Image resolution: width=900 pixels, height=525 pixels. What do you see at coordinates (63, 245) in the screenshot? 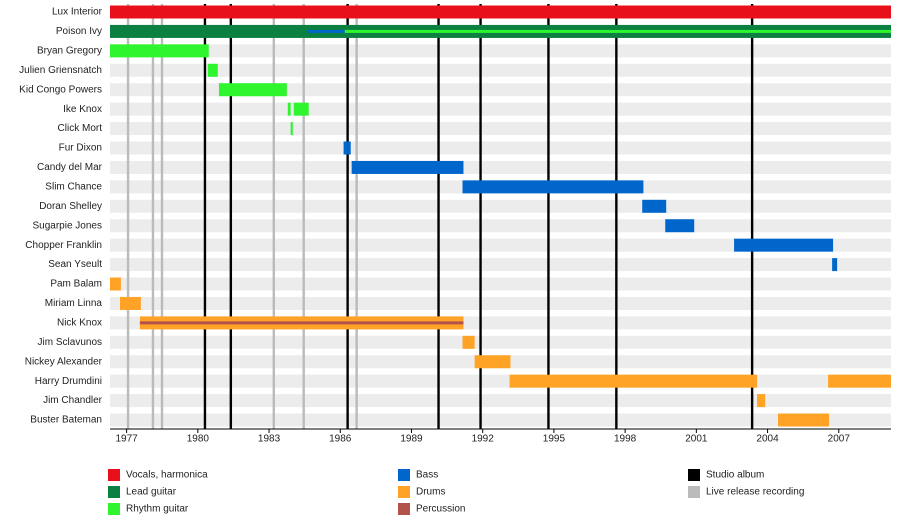
I see `member-name: Chopper Franklin` at bounding box center [63, 245].